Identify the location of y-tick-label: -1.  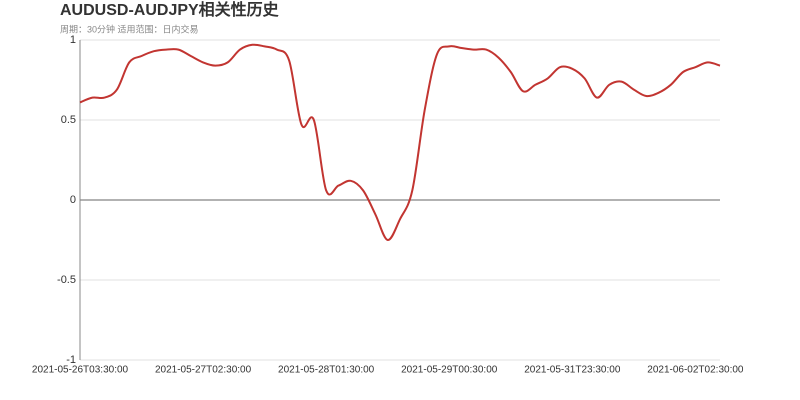
(71, 360).